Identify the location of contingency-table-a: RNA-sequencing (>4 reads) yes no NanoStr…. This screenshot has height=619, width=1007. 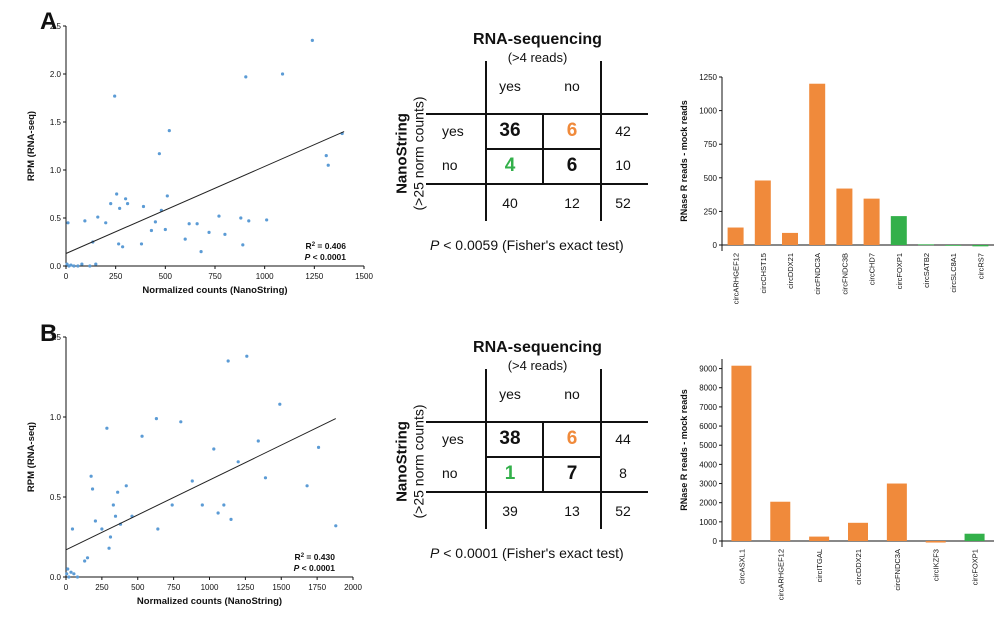
(525, 145).